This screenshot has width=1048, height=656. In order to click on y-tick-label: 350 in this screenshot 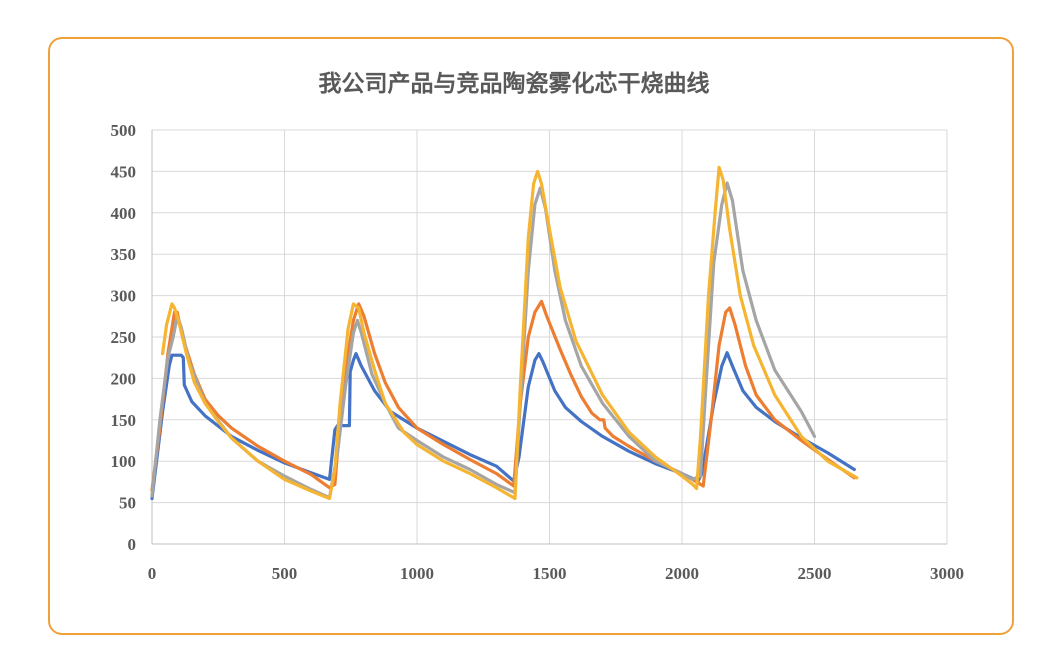, I will do `click(124, 254)`.